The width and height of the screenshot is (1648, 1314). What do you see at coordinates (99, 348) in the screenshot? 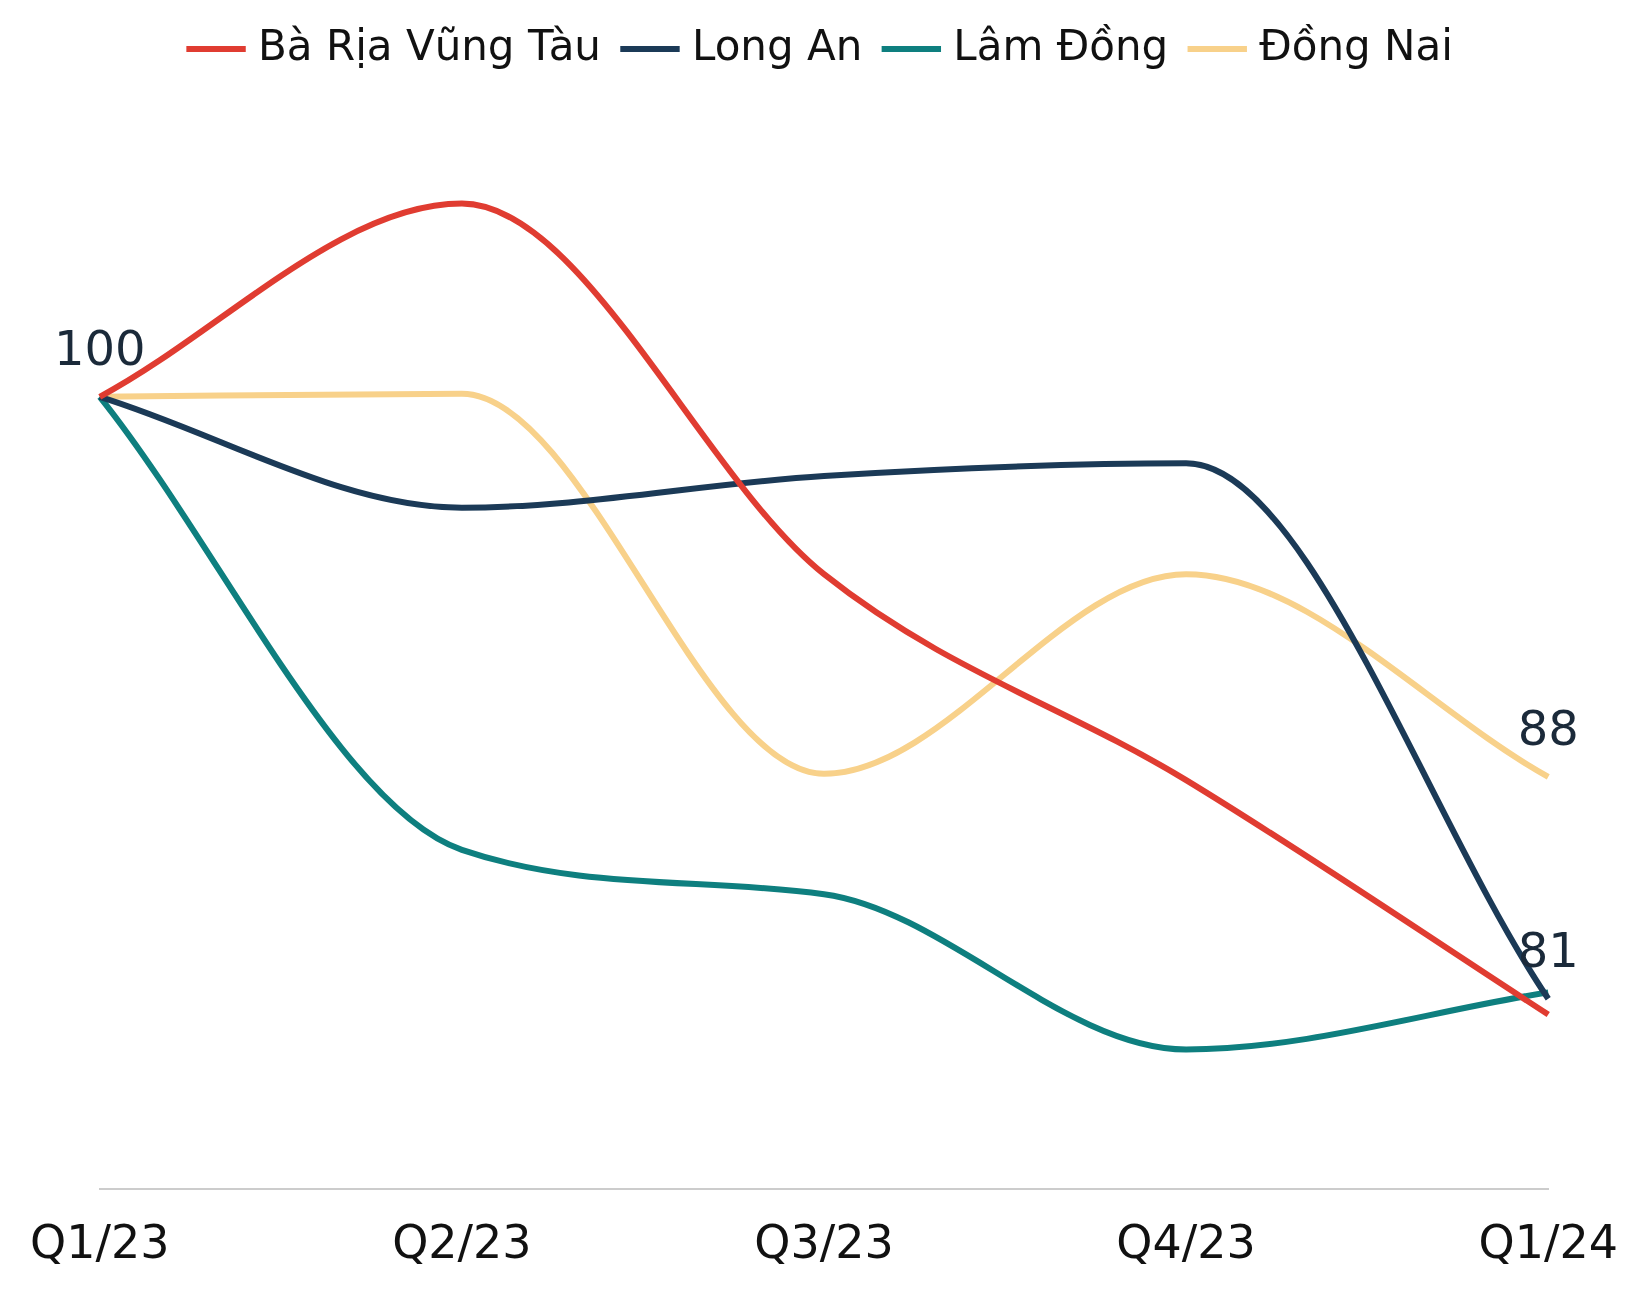
I see `data-label: 100` at bounding box center [99, 348].